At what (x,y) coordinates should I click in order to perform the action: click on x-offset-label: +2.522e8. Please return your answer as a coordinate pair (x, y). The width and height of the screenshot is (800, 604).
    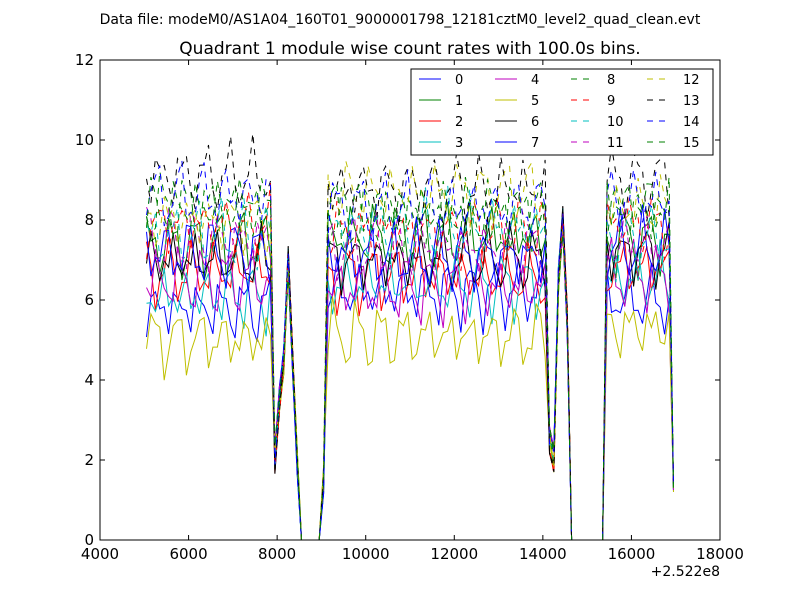
    Looking at the image, I should click on (685, 572).